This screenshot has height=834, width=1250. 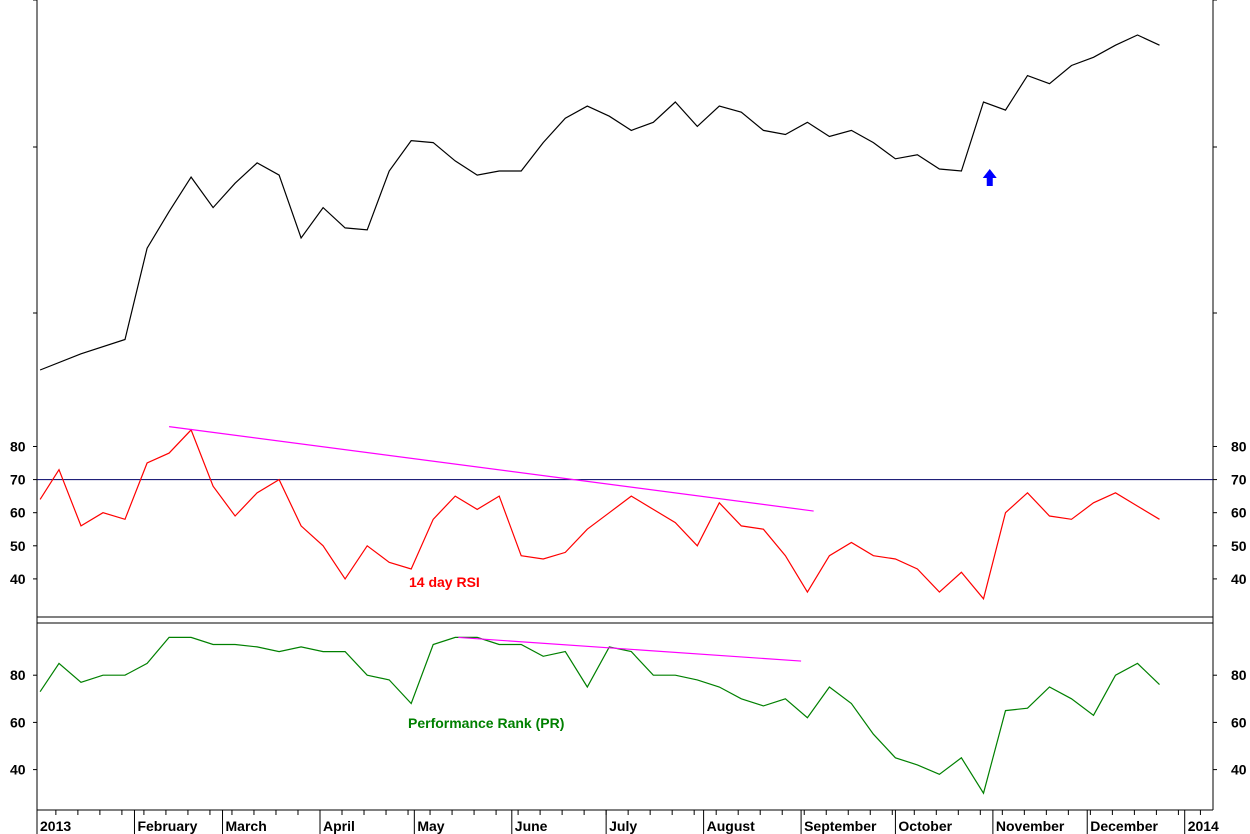 What do you see at coordinates (18, 546) in the screenshot?
I see `rsi-y-tick-left: 50` at bounding box center [18, 546].